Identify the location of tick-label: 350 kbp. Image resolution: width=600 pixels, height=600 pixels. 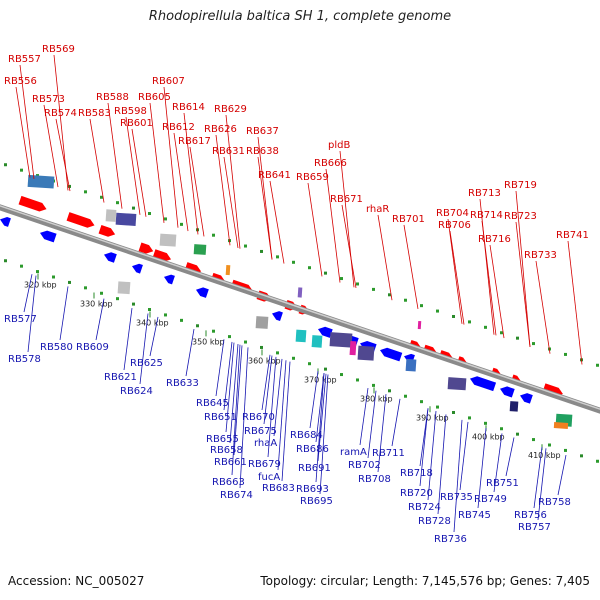
(208, 341).